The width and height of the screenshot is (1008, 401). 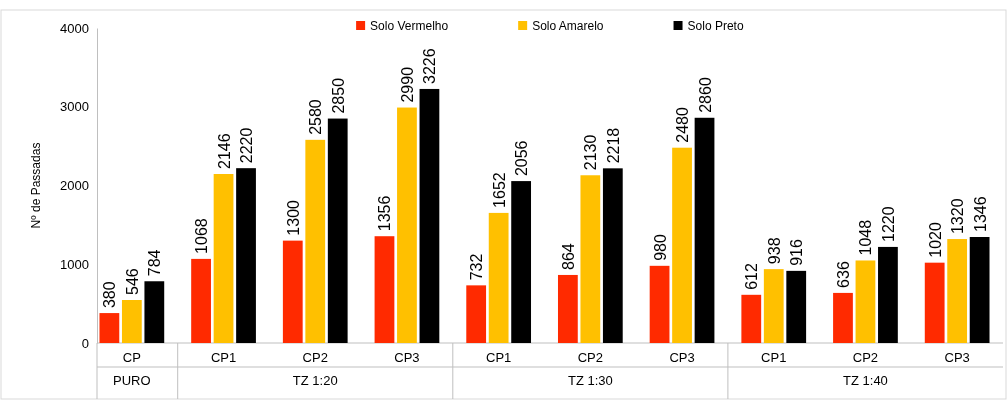 What do you see at coordinates (247, 145) in the screenshot?
I see `data-label: 2220` at bounding box center [247, 145].